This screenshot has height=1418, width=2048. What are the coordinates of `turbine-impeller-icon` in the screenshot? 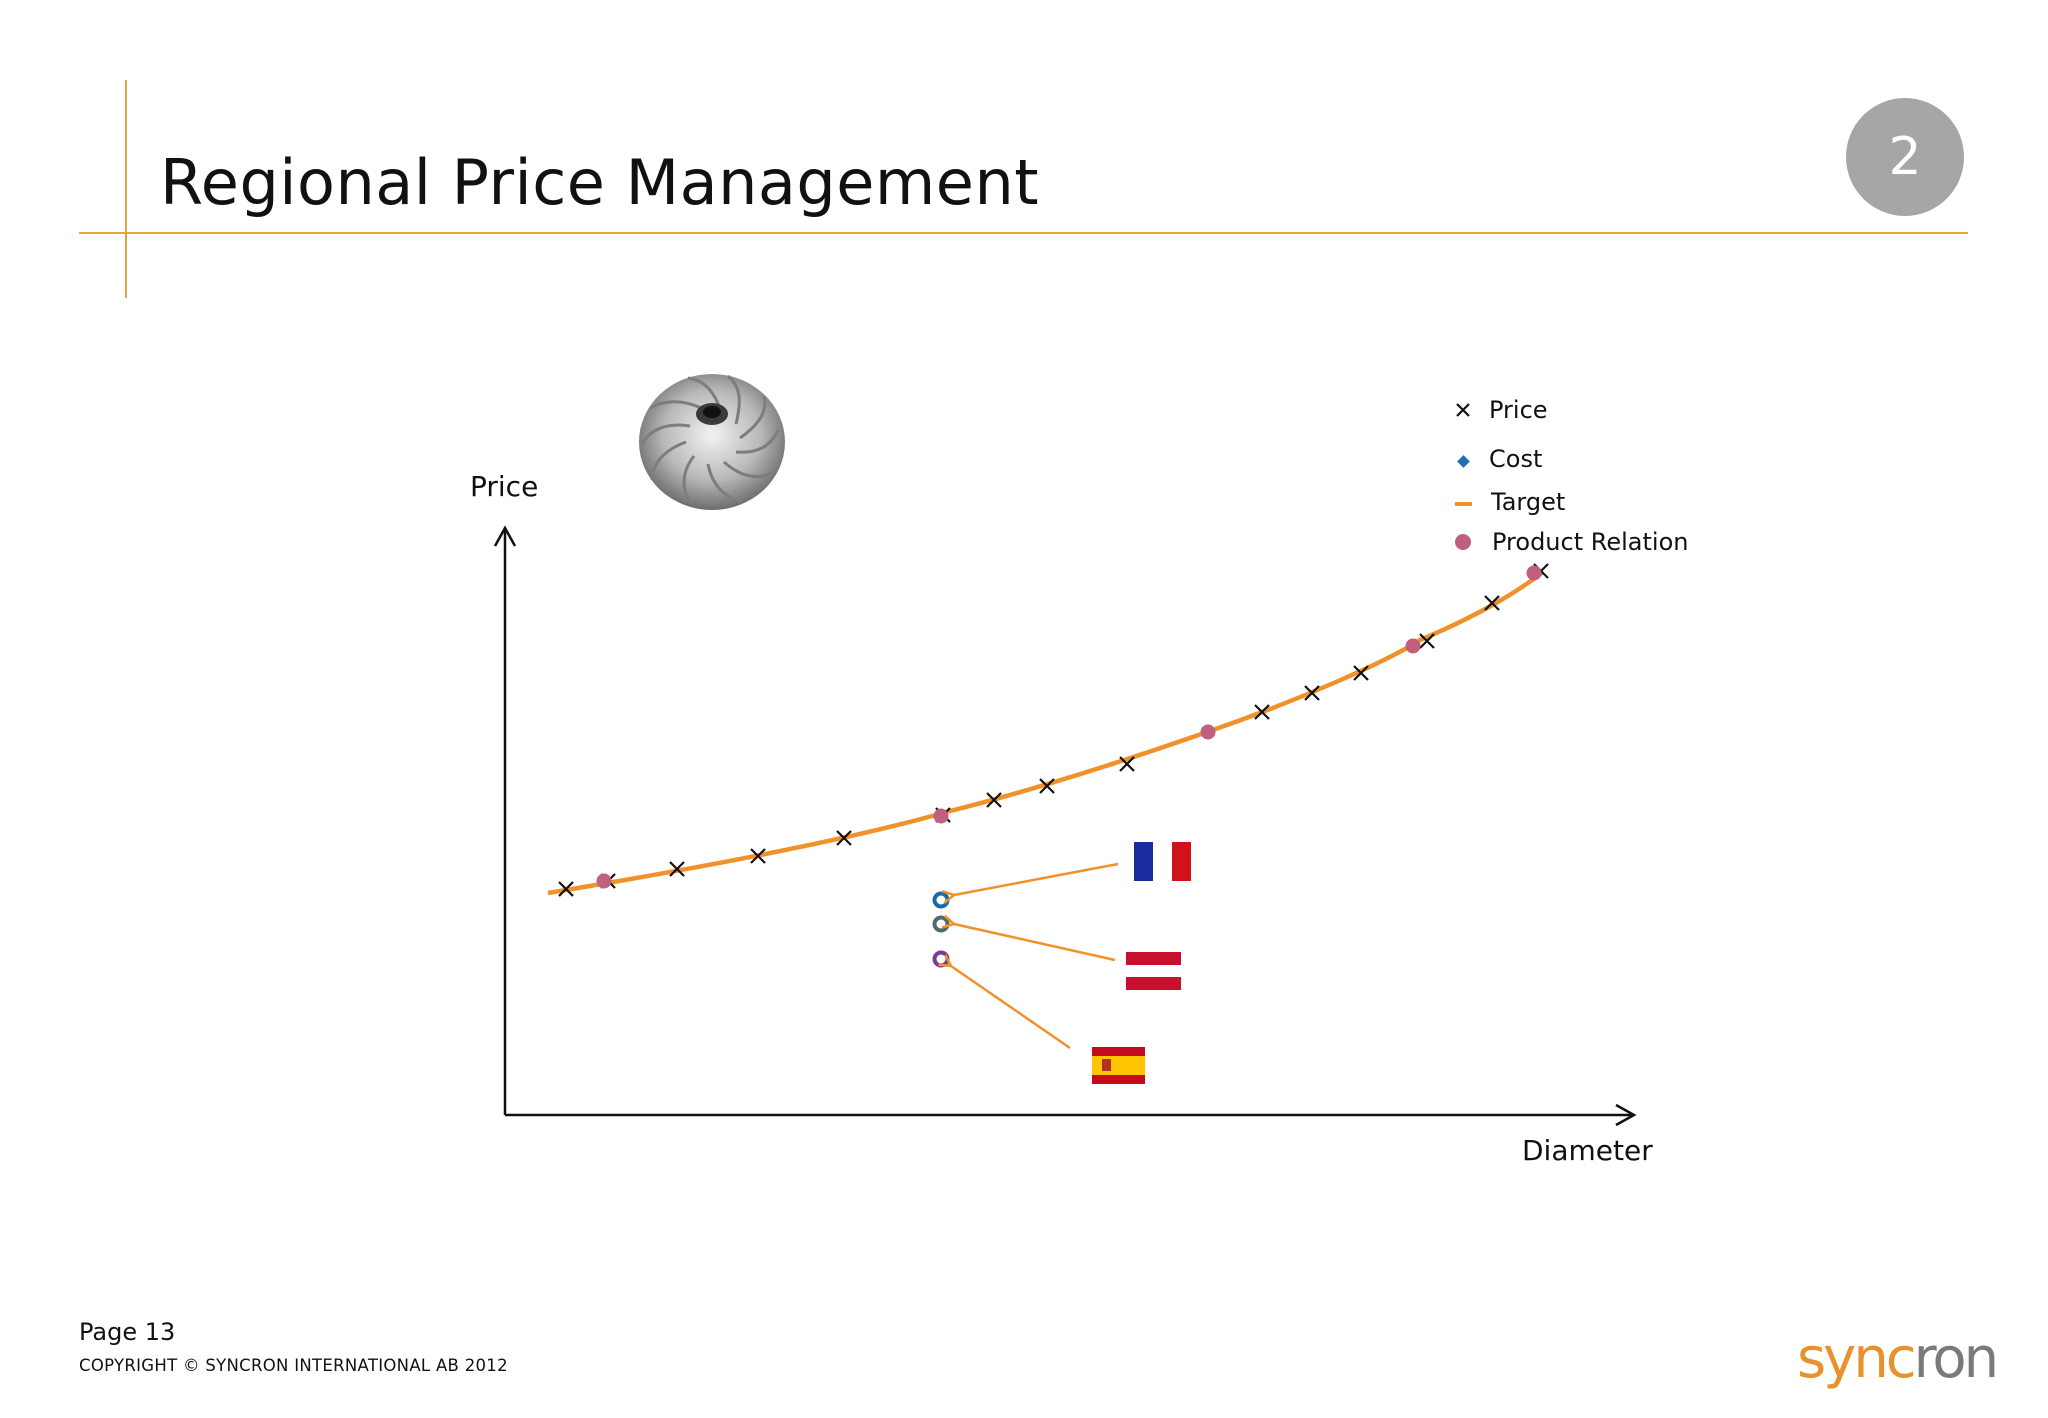 It's located at (712, 442).